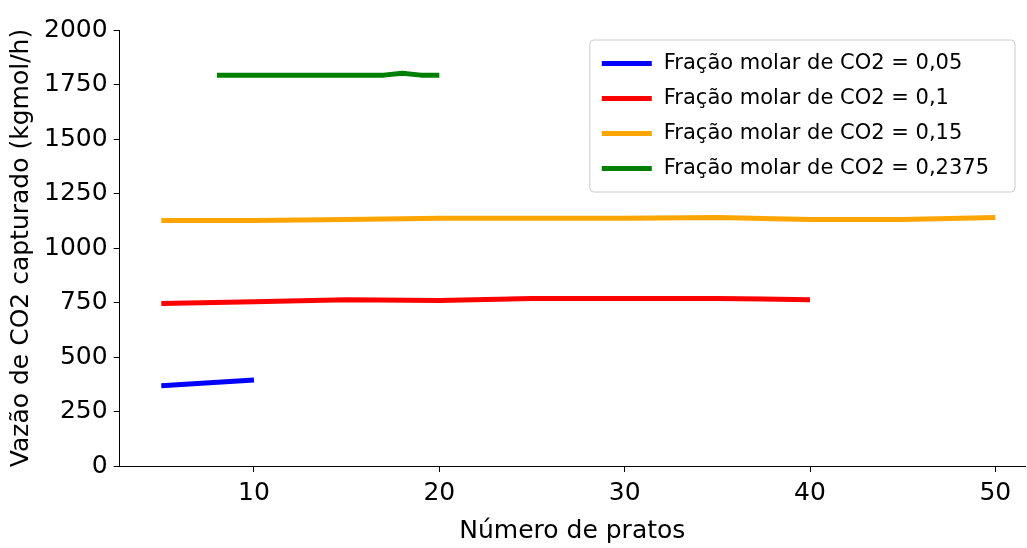  What do you see at coordinates (83, 300) in the screenshot?
I see `y-tick-label: 750` at bounding box center [83, 300].